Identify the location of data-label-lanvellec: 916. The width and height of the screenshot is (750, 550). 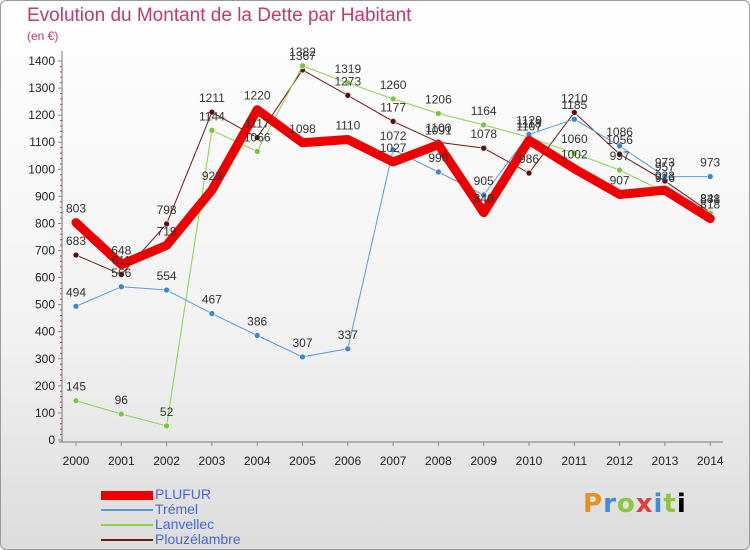
(665, 178).